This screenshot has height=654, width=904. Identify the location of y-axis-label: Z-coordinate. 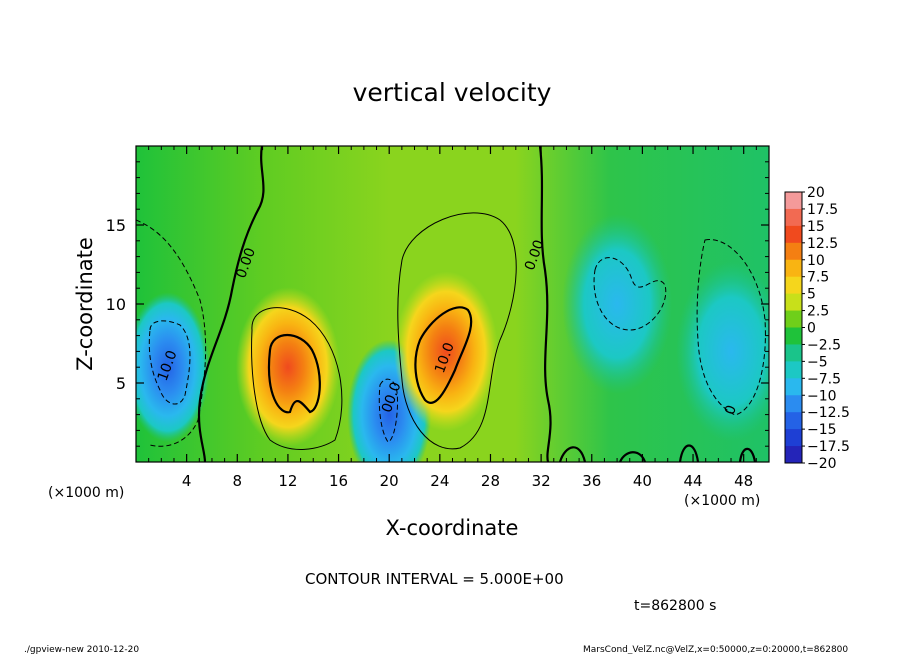
(85, 304).